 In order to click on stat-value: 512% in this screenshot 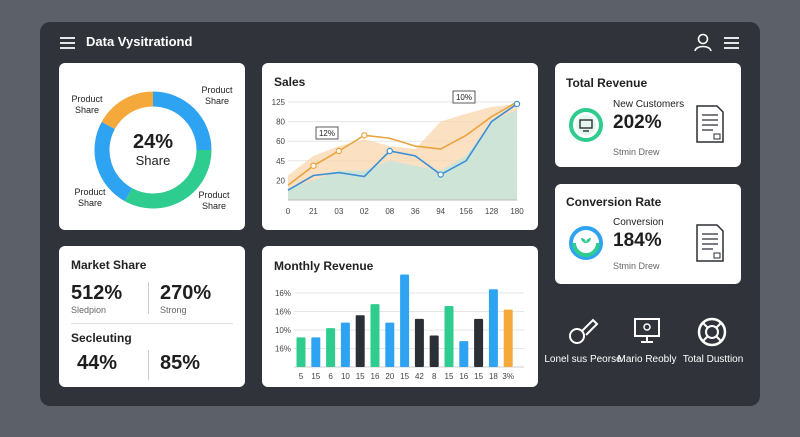, I will do `click(97, 293)`.